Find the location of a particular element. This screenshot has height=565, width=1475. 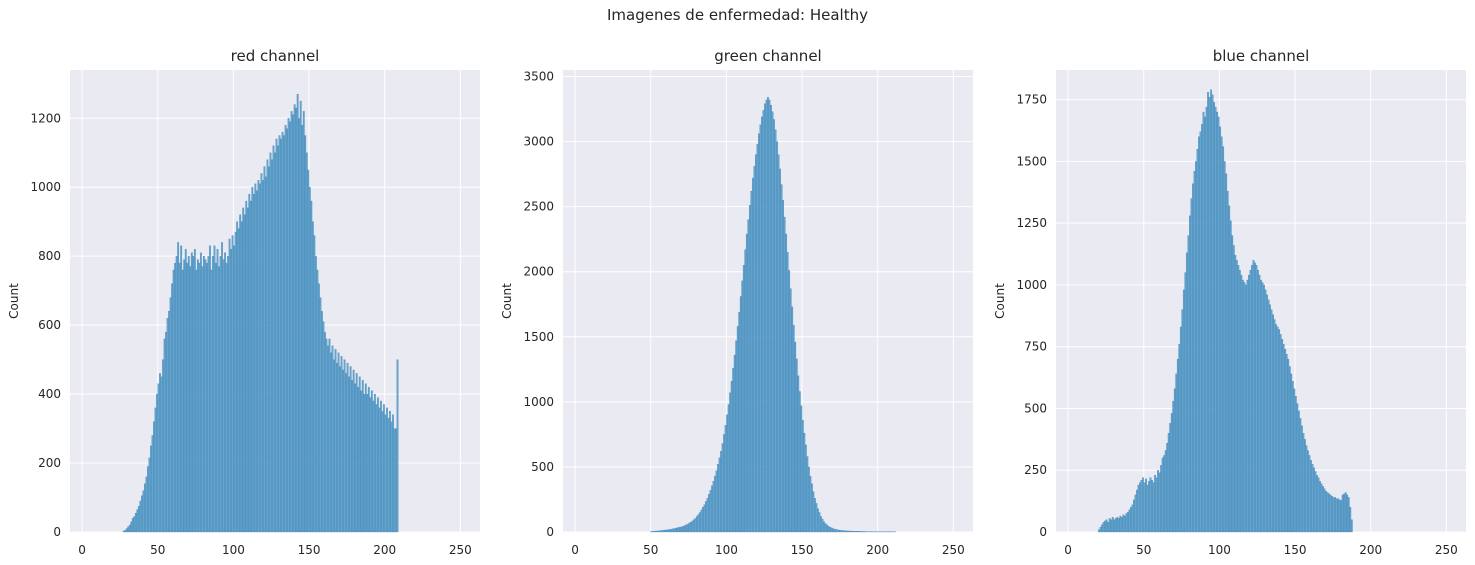

y-tick-label: 2500 is located at coordinates (538, 207).